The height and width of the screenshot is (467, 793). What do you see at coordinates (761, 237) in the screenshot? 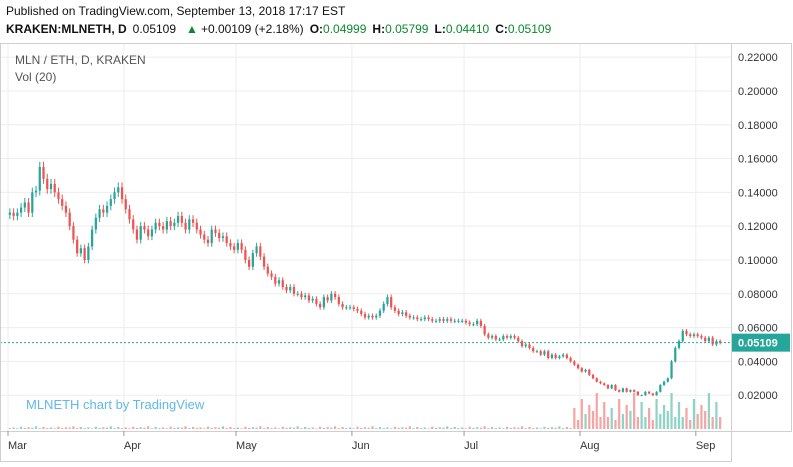
I see `price-axis` at bounding box center [761, 237].